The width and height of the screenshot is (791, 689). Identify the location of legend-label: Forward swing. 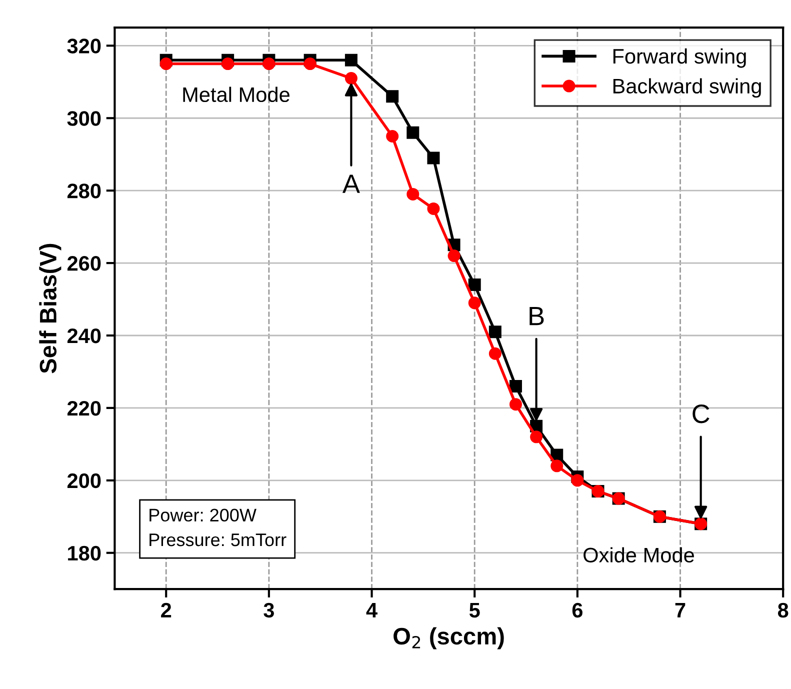
(679, 58).